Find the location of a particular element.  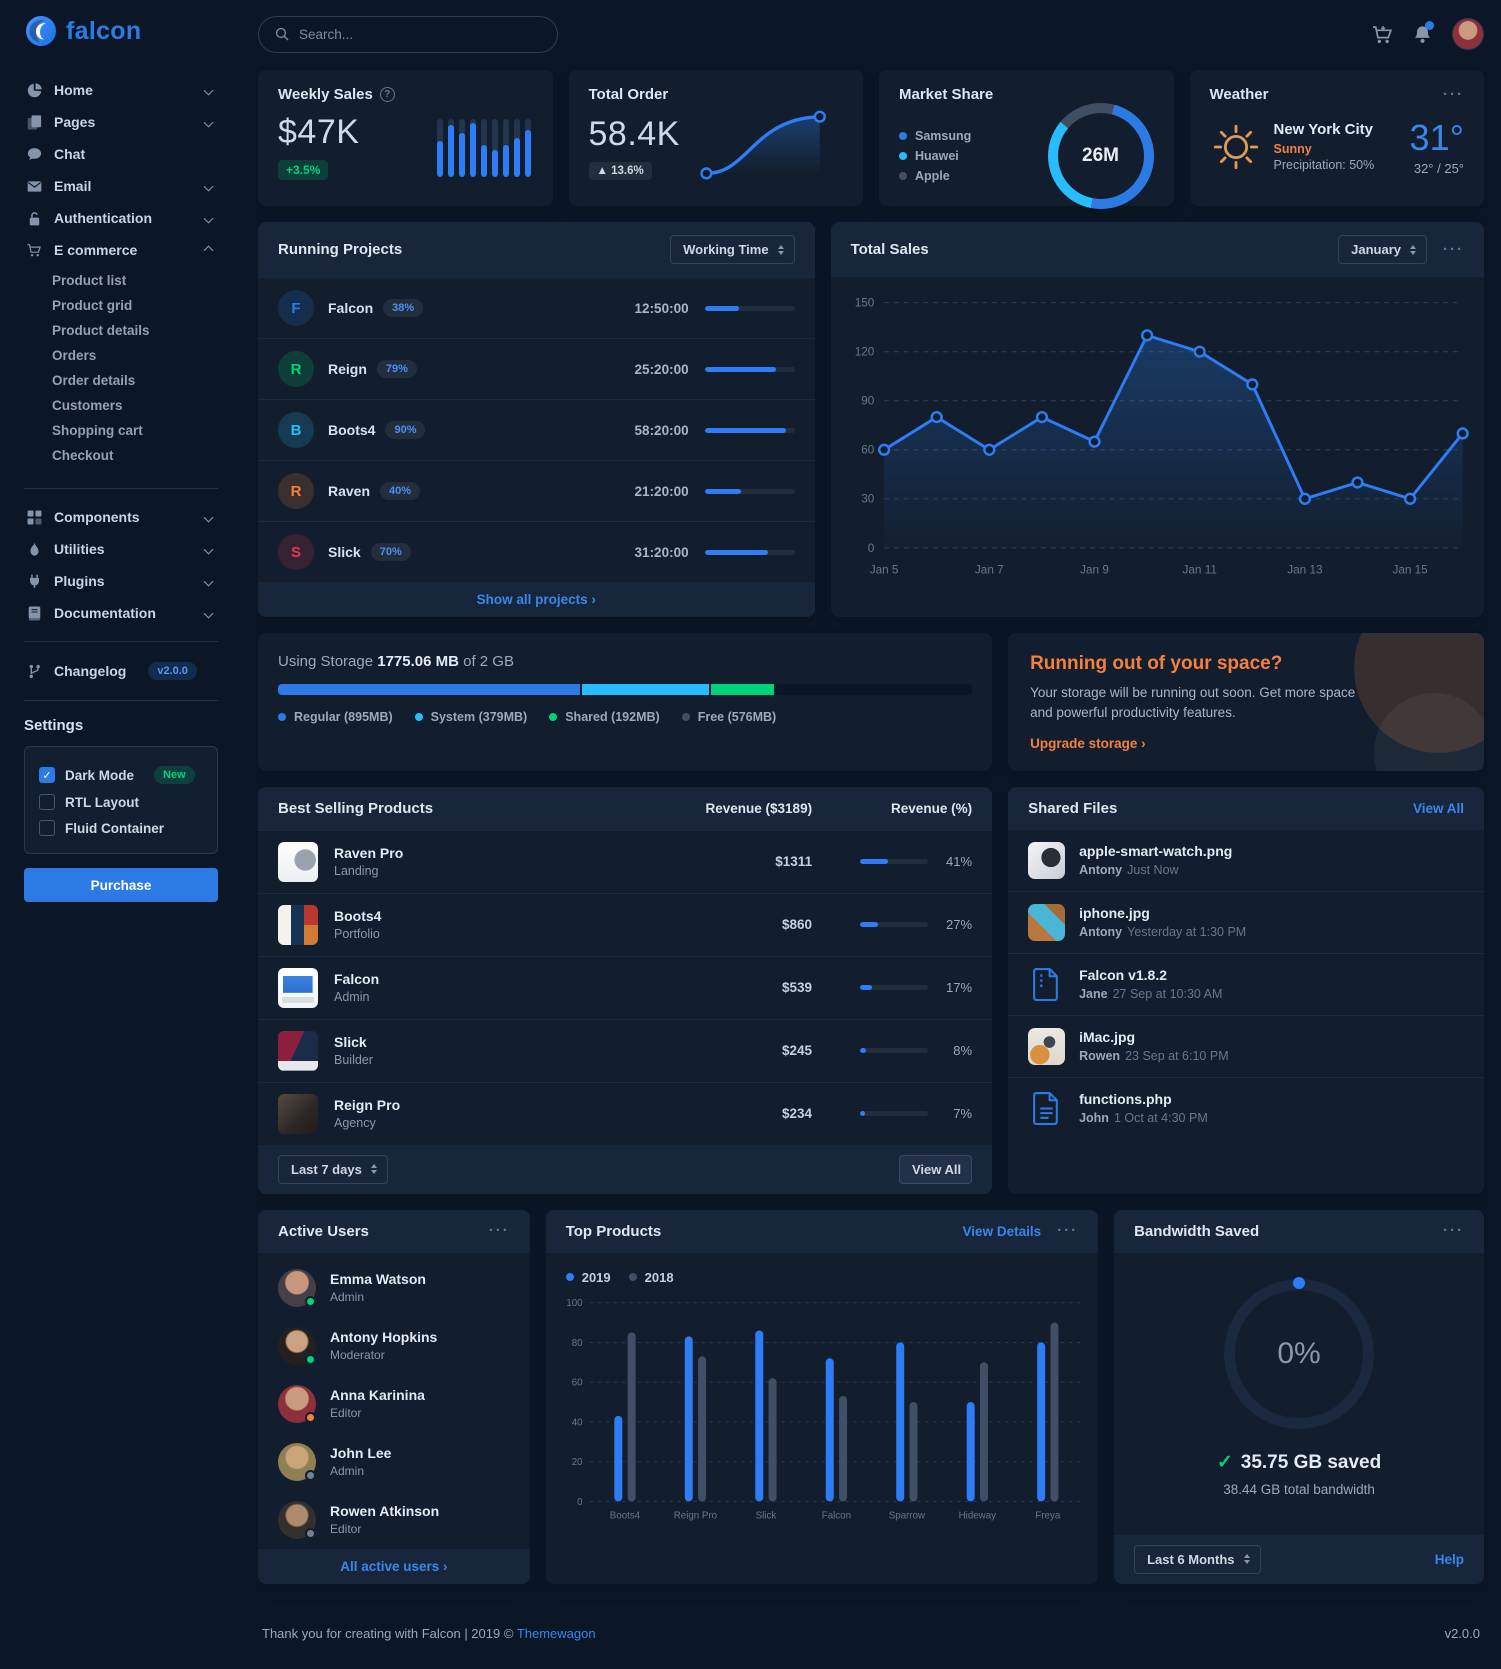

product-name-link: Boots4 is located at coordinates (358, 916).